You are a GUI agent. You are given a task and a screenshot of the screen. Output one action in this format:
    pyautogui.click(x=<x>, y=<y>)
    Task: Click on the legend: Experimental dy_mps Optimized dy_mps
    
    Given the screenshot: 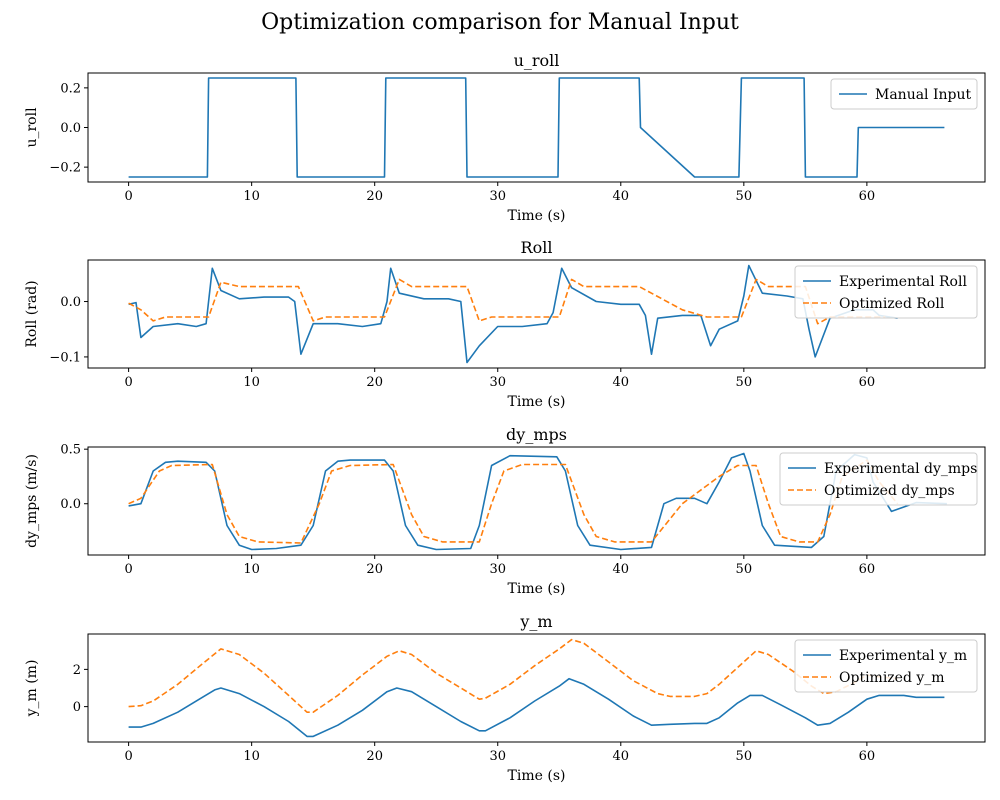 What is the action you would take?
    pyautogui.click(x=878, y=479)
    